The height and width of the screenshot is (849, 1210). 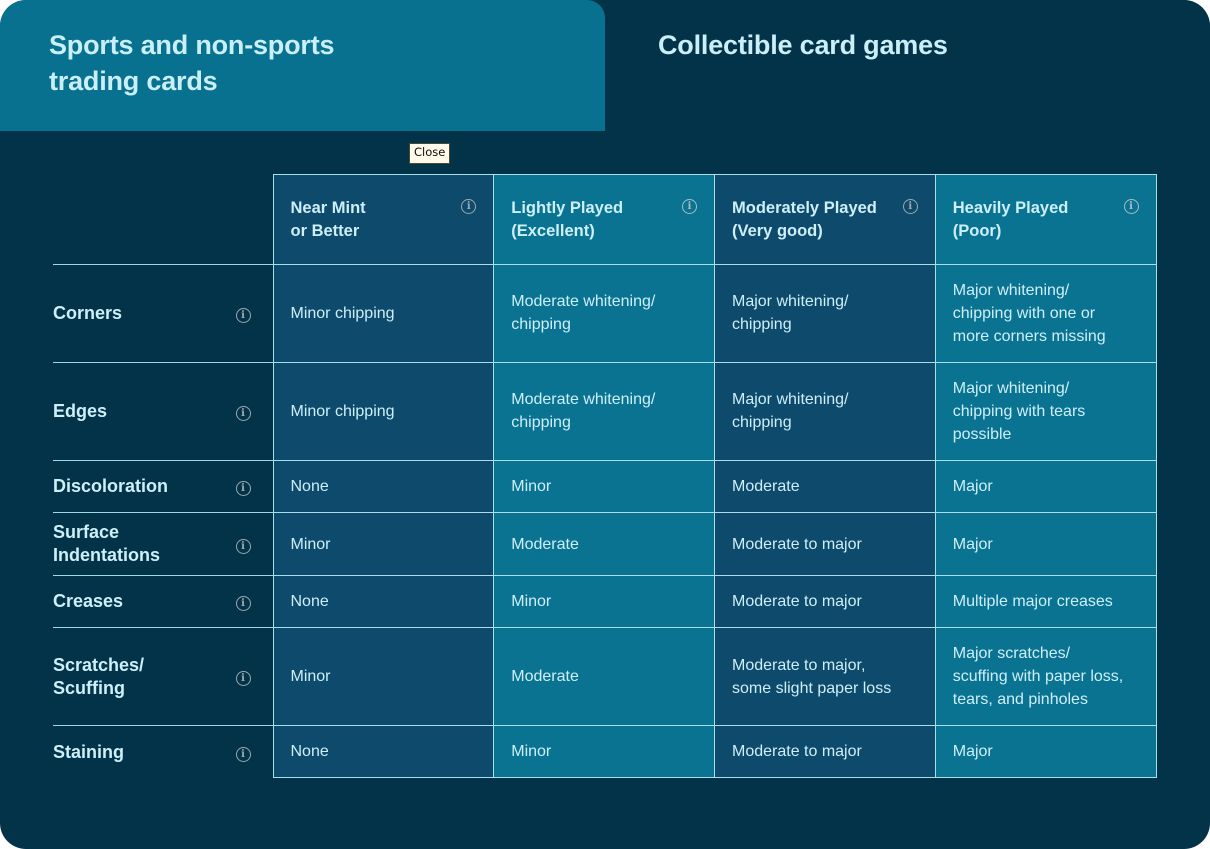 What do you see at coordinates (111, 486) in the screenshot?
I see `row-header-label: Discoloration` at bounding box center [111, 486].